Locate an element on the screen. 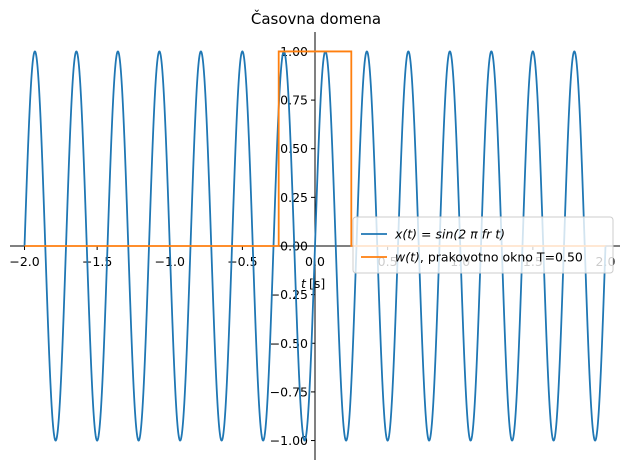  chart-title: Časovna domena is located at coordinates (316, 18).